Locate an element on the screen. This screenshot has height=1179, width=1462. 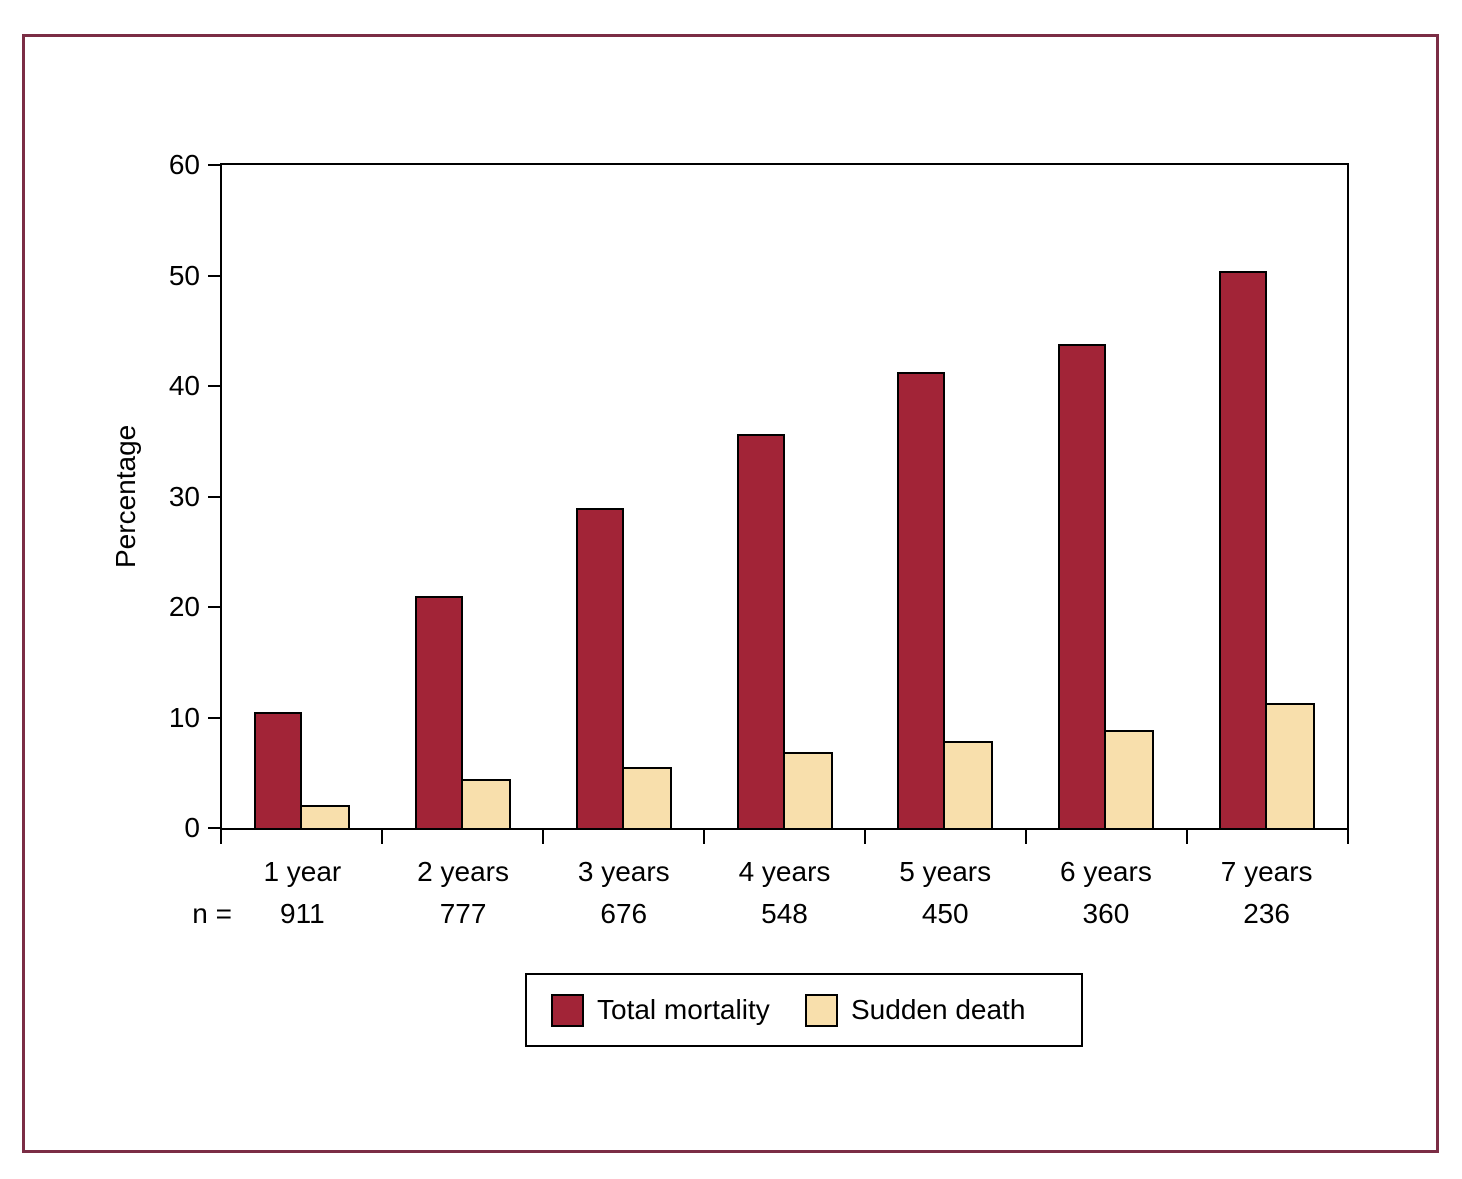
x-category-label: 3 years is located at coordinates (623, 871).